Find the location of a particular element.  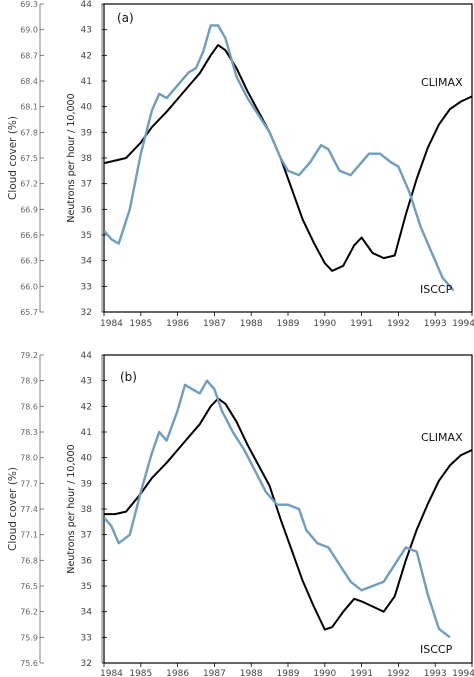

cloud-tick-label: 66.3 is located at coordinates (29, 261).